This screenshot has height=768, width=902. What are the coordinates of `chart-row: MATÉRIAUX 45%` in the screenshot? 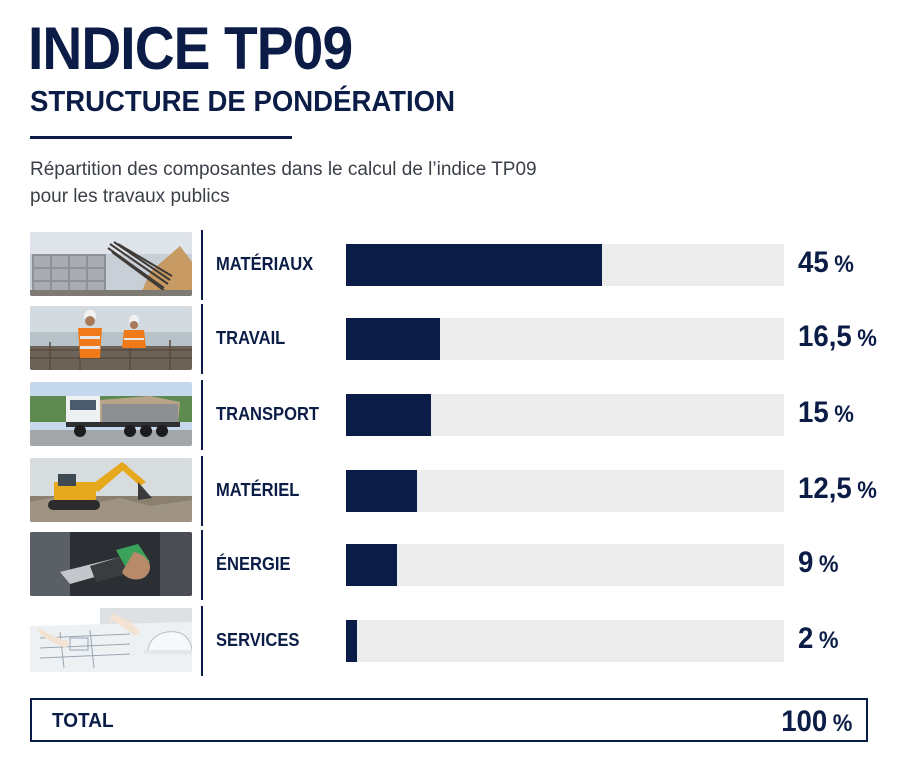 It's located at (460, 265).